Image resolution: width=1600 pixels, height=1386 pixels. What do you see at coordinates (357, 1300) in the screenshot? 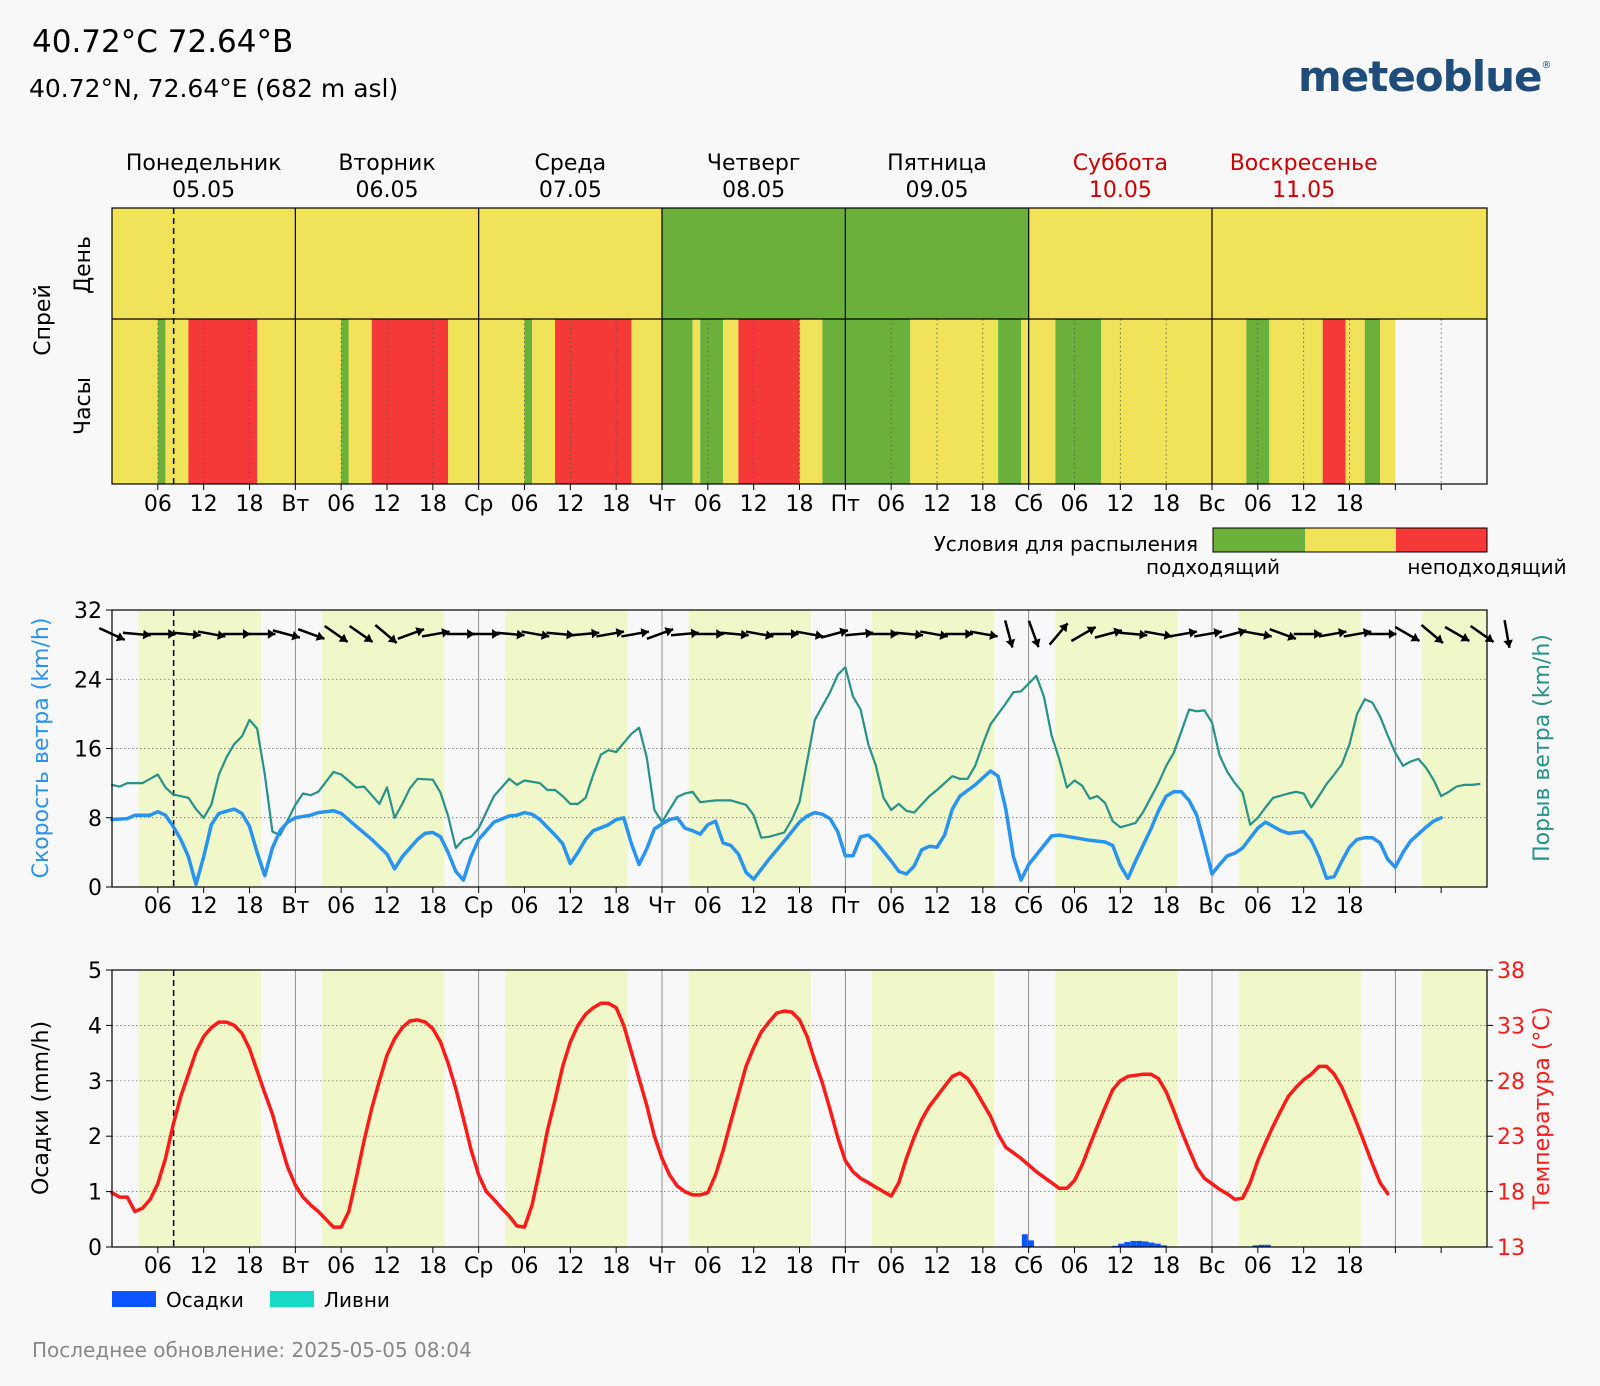
I see `legend-showers-label: Ливни` at bounding box center [357, 1300].